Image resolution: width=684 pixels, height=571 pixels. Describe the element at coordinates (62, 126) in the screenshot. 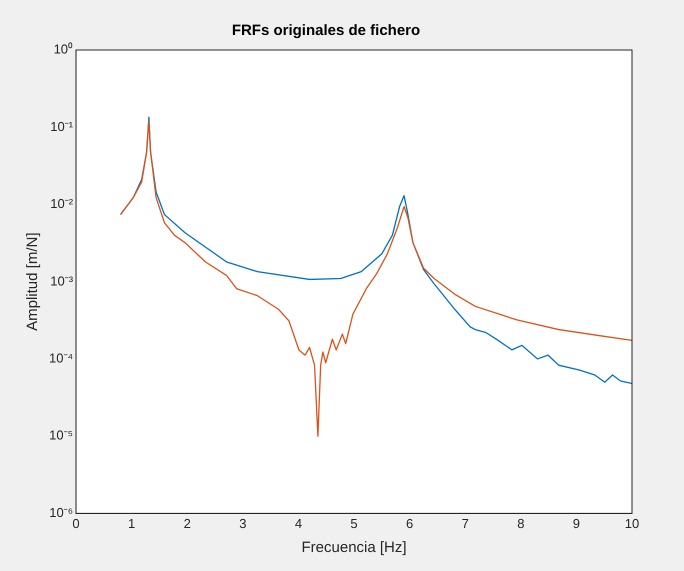

I see `y-tick-label: 10⁻¹` at that location.